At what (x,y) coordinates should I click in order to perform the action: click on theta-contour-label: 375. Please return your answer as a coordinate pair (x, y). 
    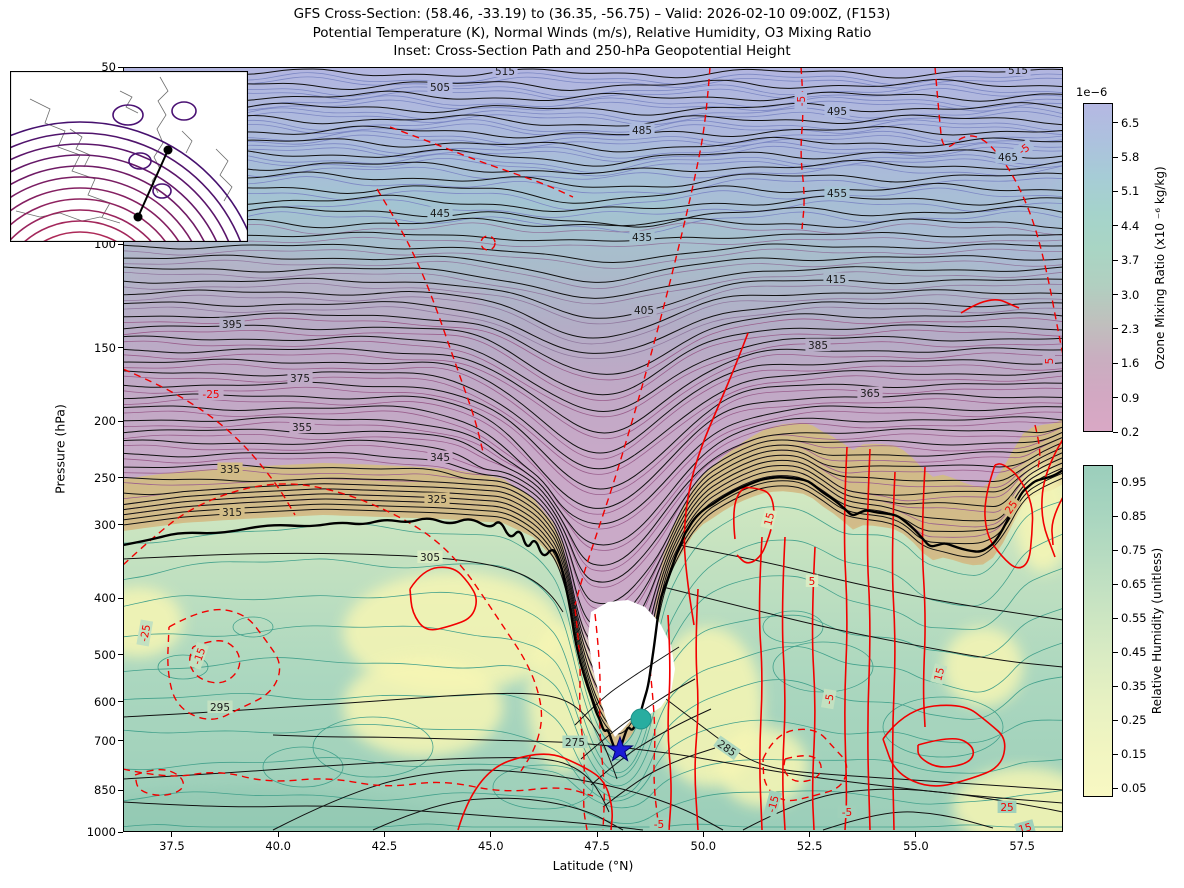
    Looking at the image, I should click on (300, 378).